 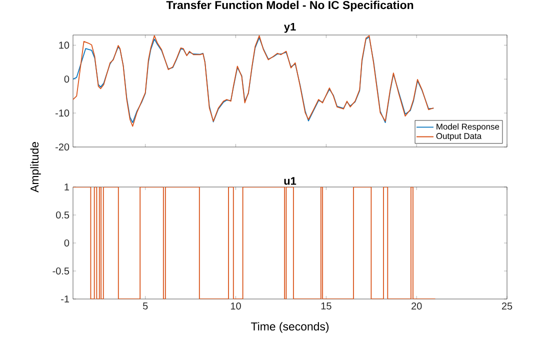 What do you see at coordinates (63, 215) in the screenshot?
I see `y-tick-label: 0.5` at bounding box center [63, 215].